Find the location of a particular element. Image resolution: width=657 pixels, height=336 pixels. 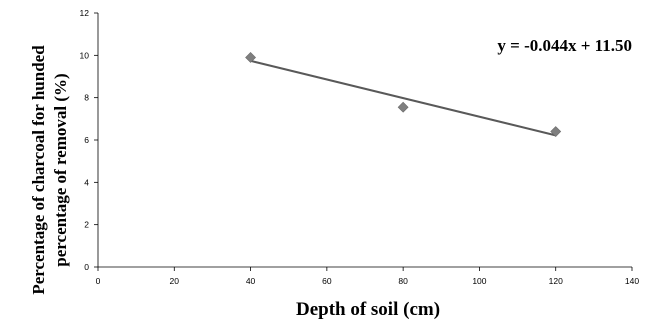

x-tick-label: 0 is located at coordinates (98, 281).